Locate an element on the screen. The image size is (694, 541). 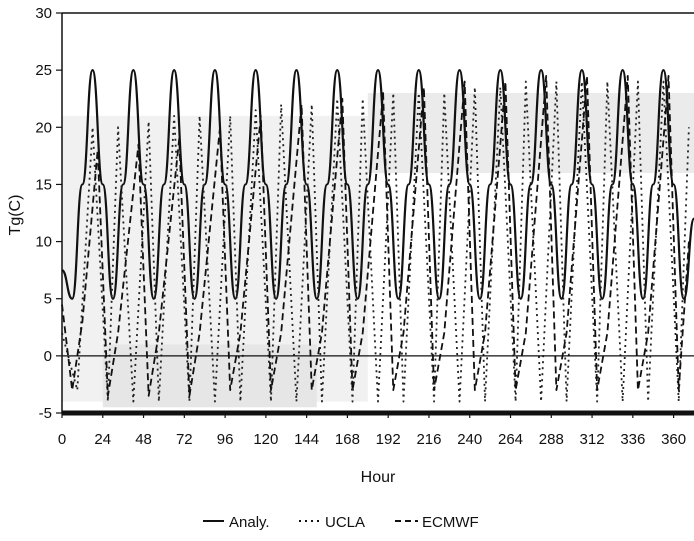
x-tick-label: 192 is located at coordinates (388, 439).